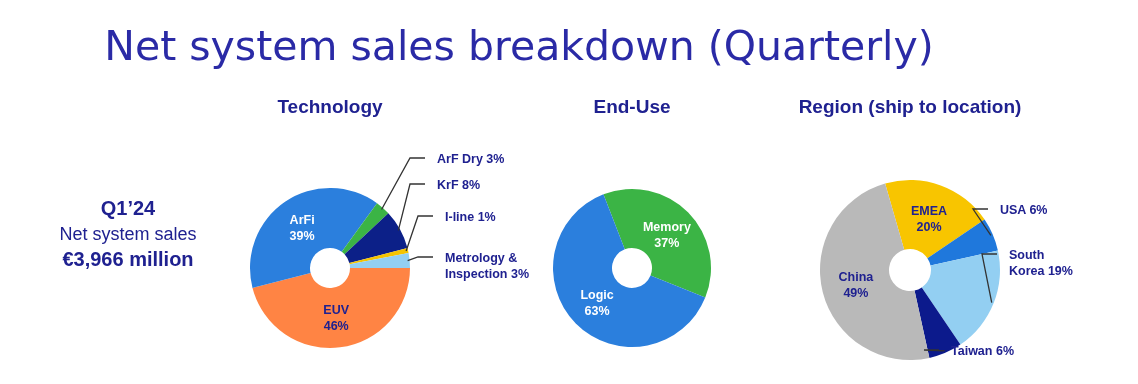 The width and height of the screenshot is (1138, 384). Describe the element at coordinates (128, 208) in the screenshot. I see `text: Q1’24` at that location.